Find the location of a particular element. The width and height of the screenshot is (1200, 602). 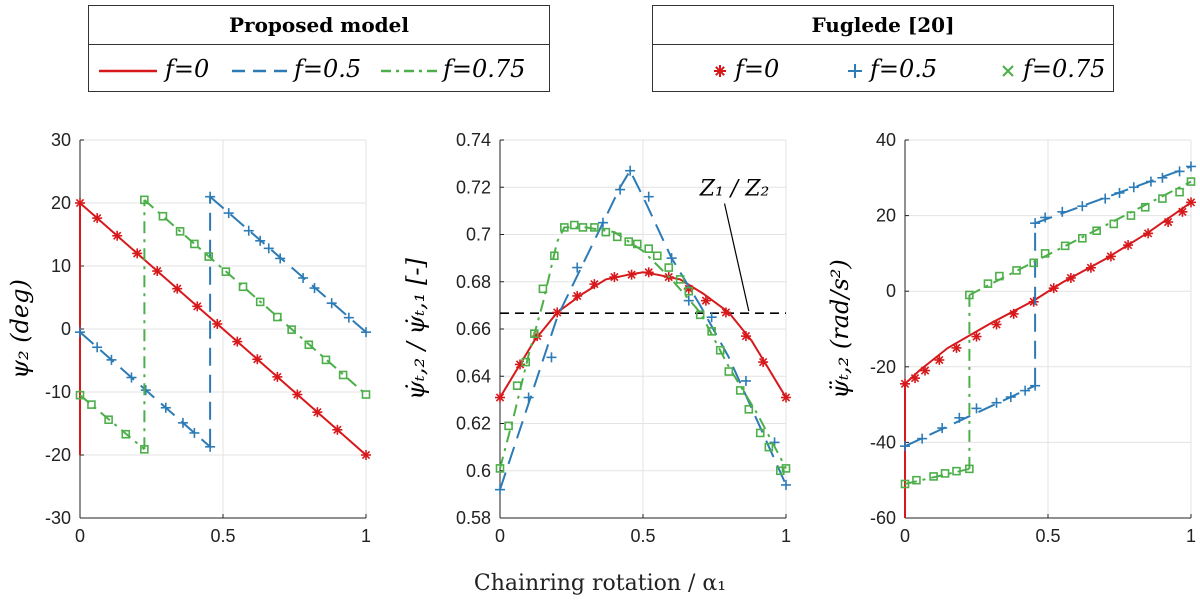

panel3-y-tick-label-5: 40 is located at coordinates (886, 140).